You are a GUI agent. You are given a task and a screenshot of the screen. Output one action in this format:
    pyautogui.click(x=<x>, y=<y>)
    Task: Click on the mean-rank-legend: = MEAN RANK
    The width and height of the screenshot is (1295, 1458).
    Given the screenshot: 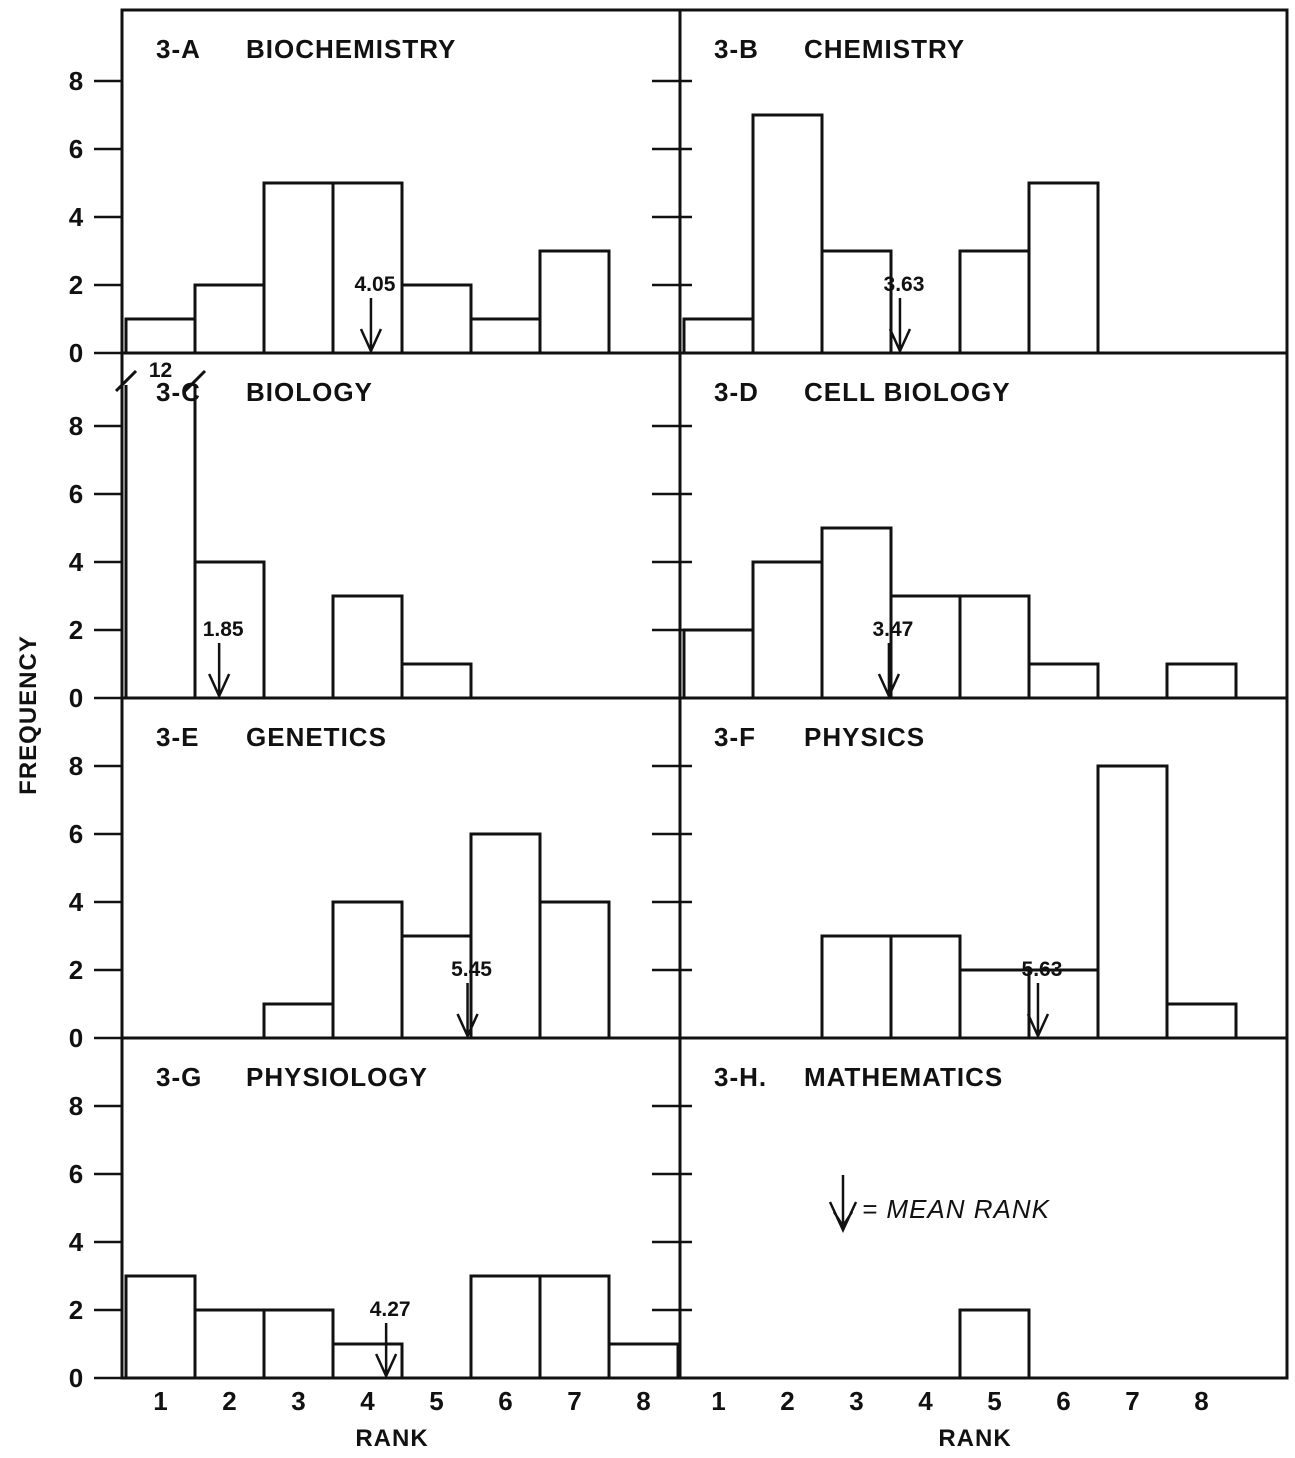 What is the action you would take?
    pyautogui.click(x=939, y=1204)
    